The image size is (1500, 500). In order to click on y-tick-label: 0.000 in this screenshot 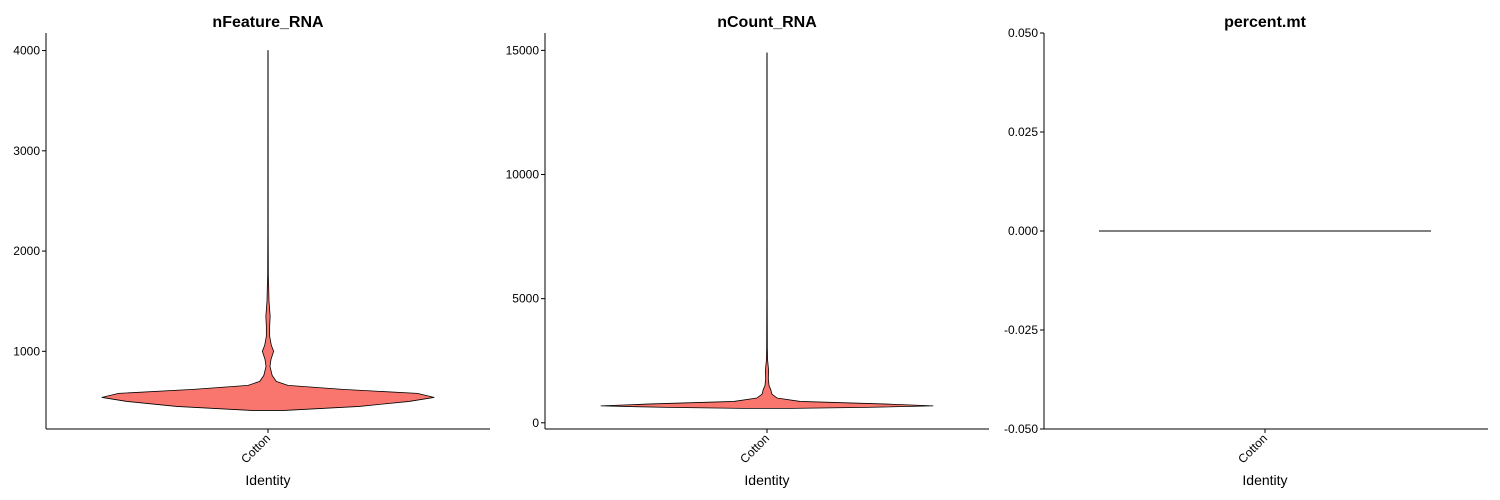, I will do `click(1023, 231)`.